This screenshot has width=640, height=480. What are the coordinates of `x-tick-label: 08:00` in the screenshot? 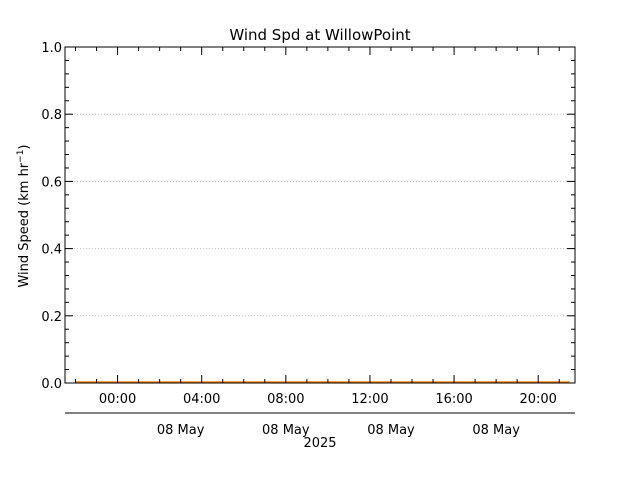 It's located at (285, 399).